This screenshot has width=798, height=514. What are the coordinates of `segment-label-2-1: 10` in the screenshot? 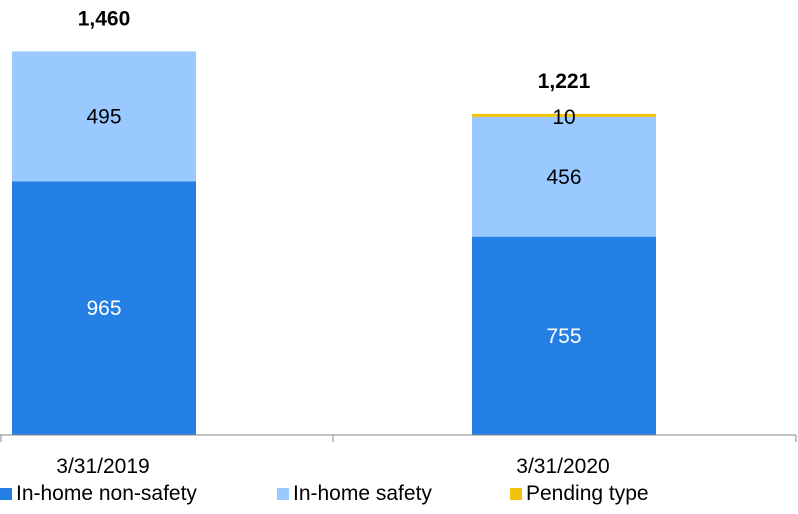 It's located at (563, 117).